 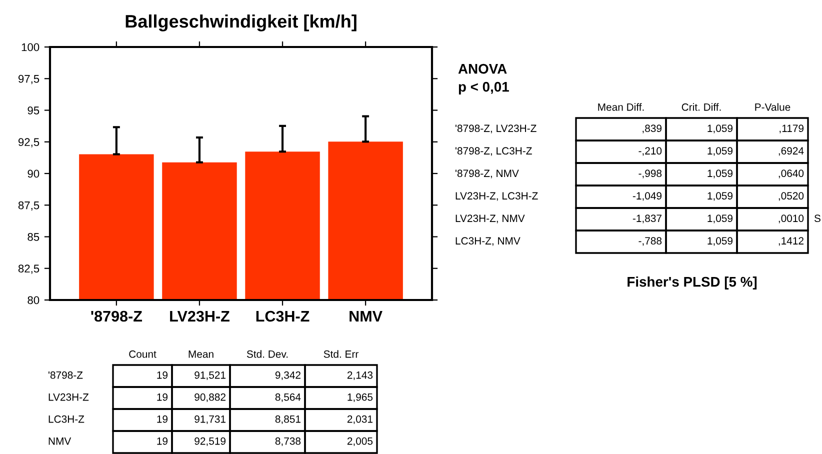 I want to click on y-tick-label: 100, so click(x=31, y=47).